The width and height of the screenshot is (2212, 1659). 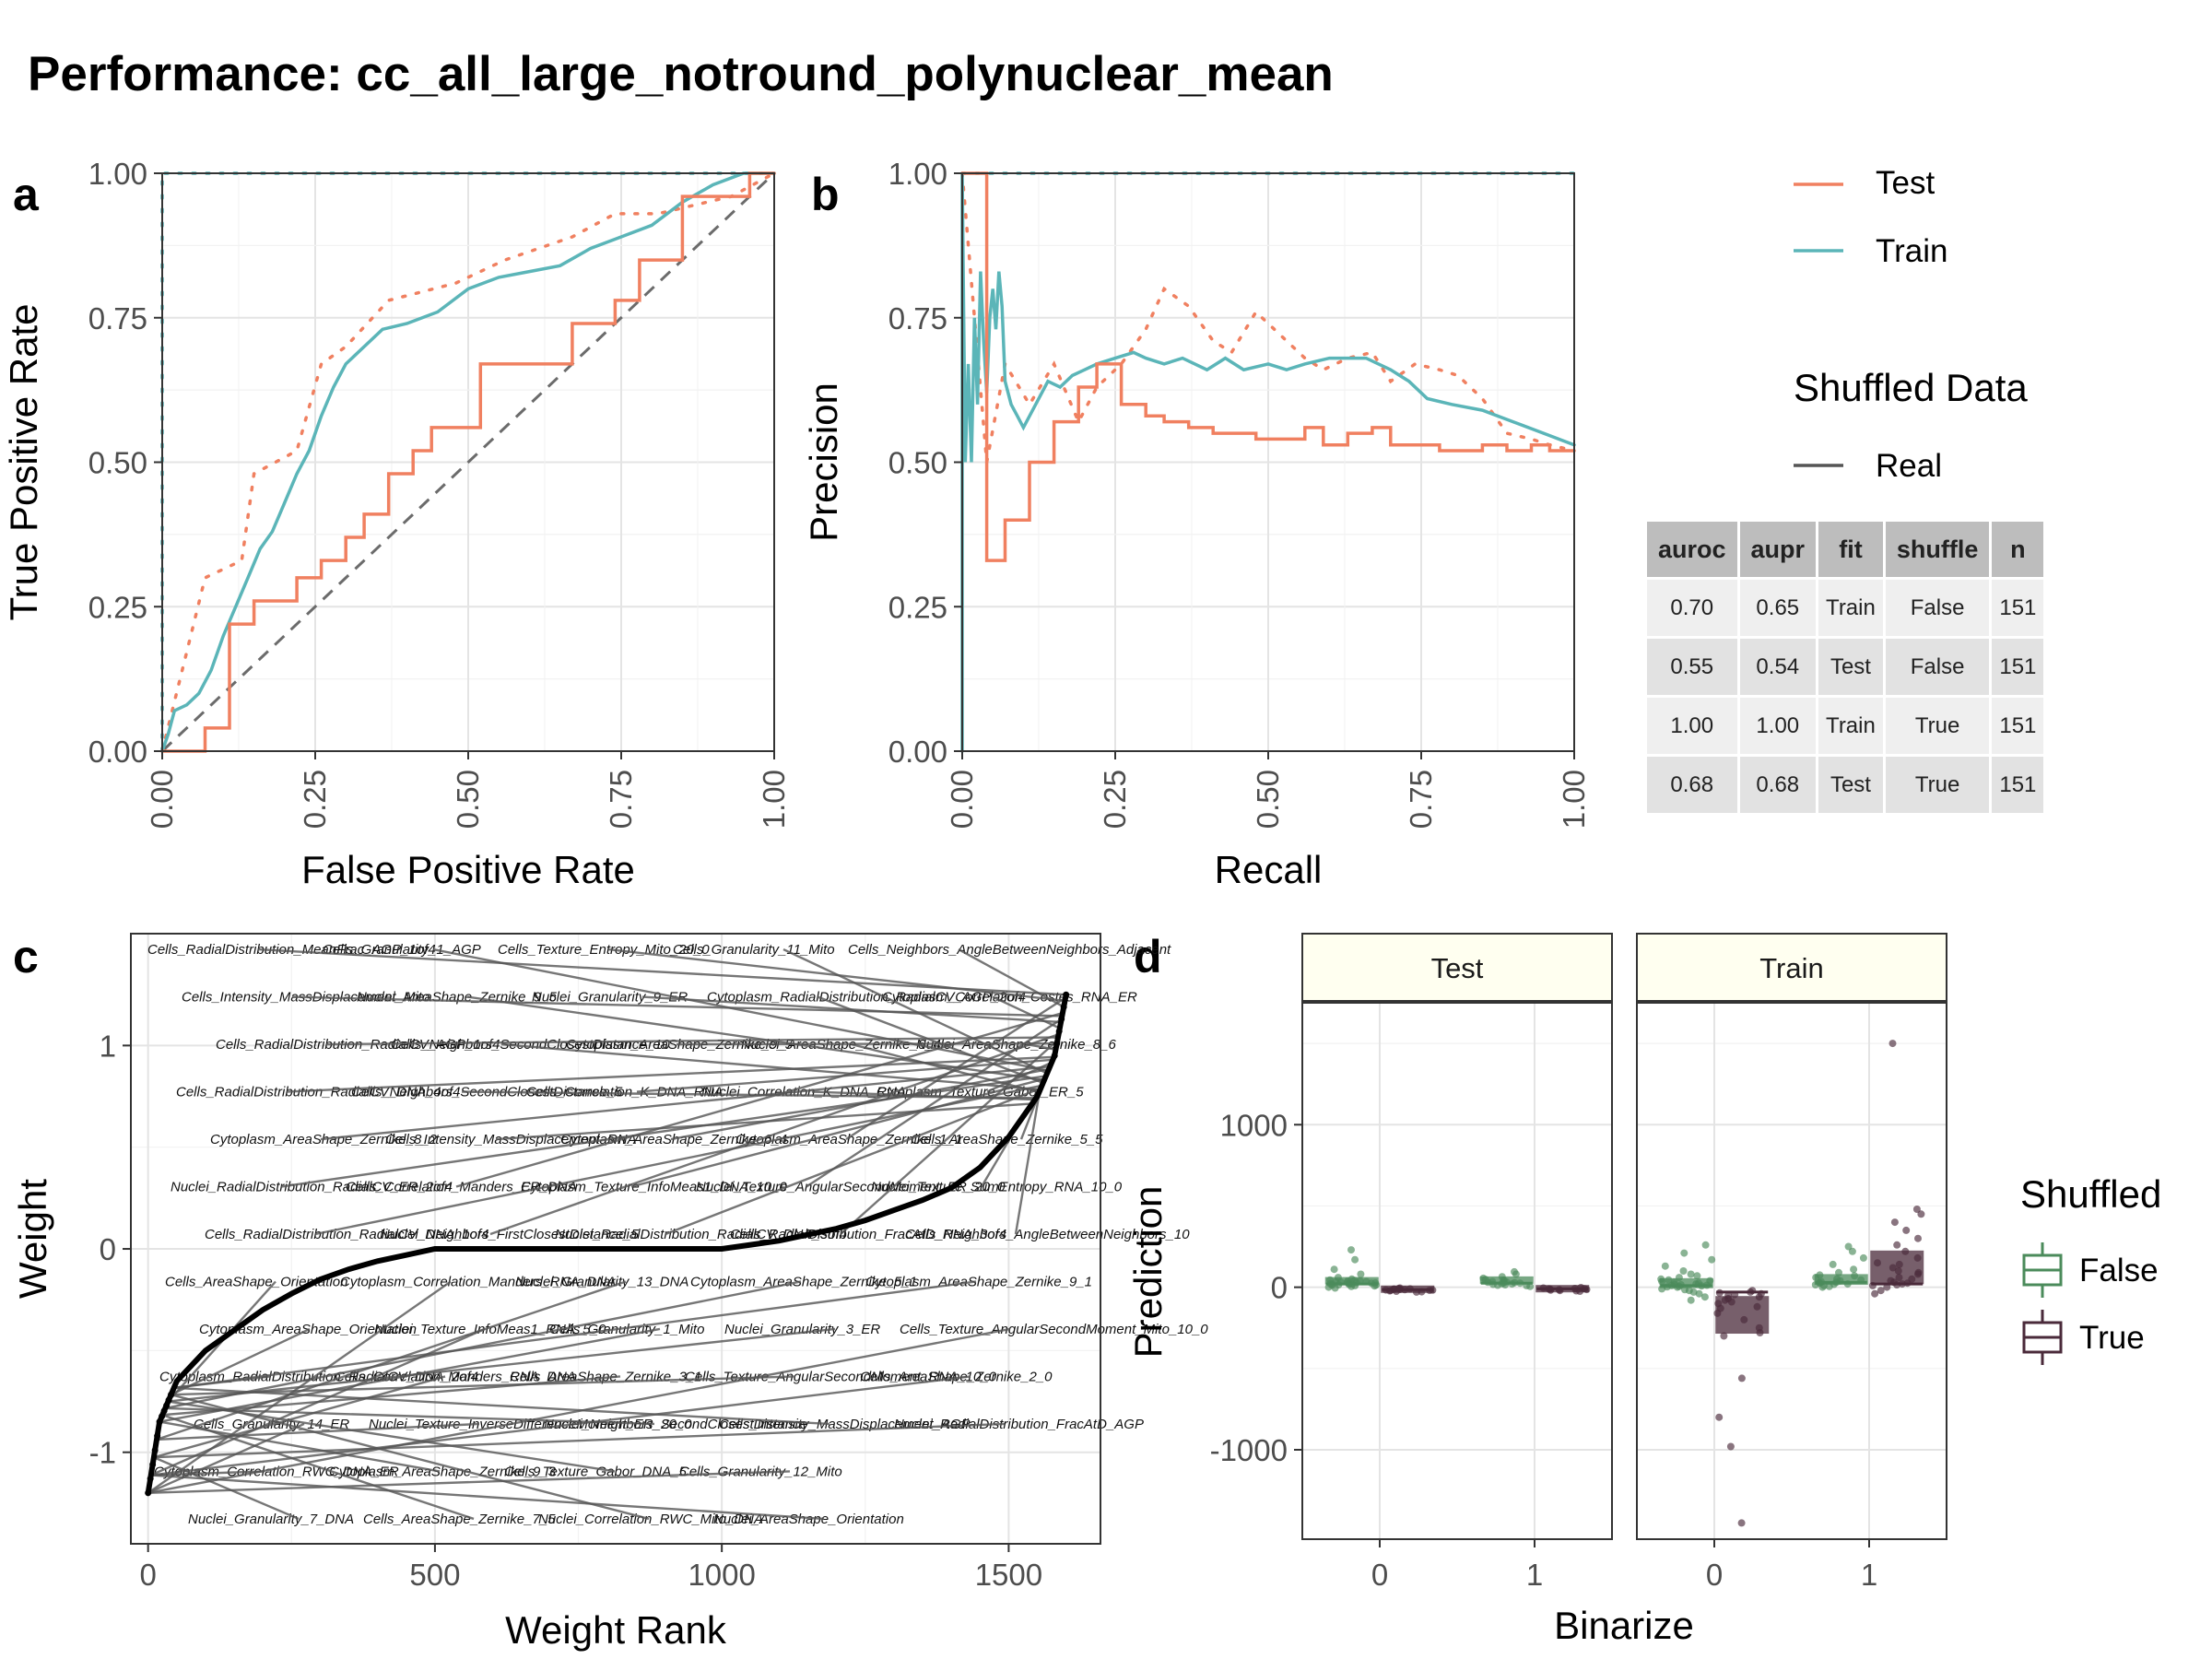 What do you see at coordinates (1268, 366) in the screenshot?
I see `series-test` at bounding box center [1268, 366].